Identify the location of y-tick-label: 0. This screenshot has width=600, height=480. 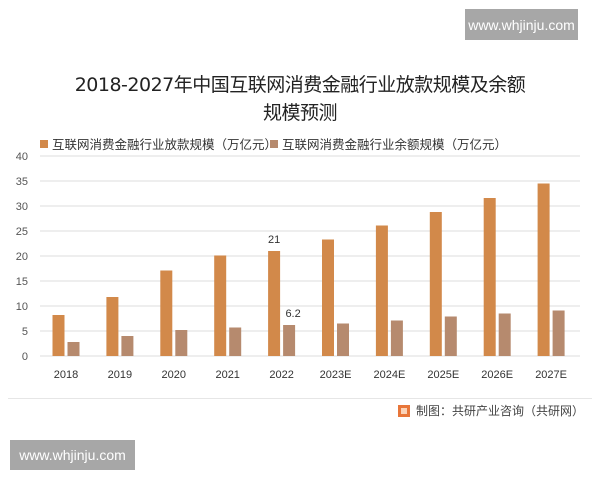
(25, 357).